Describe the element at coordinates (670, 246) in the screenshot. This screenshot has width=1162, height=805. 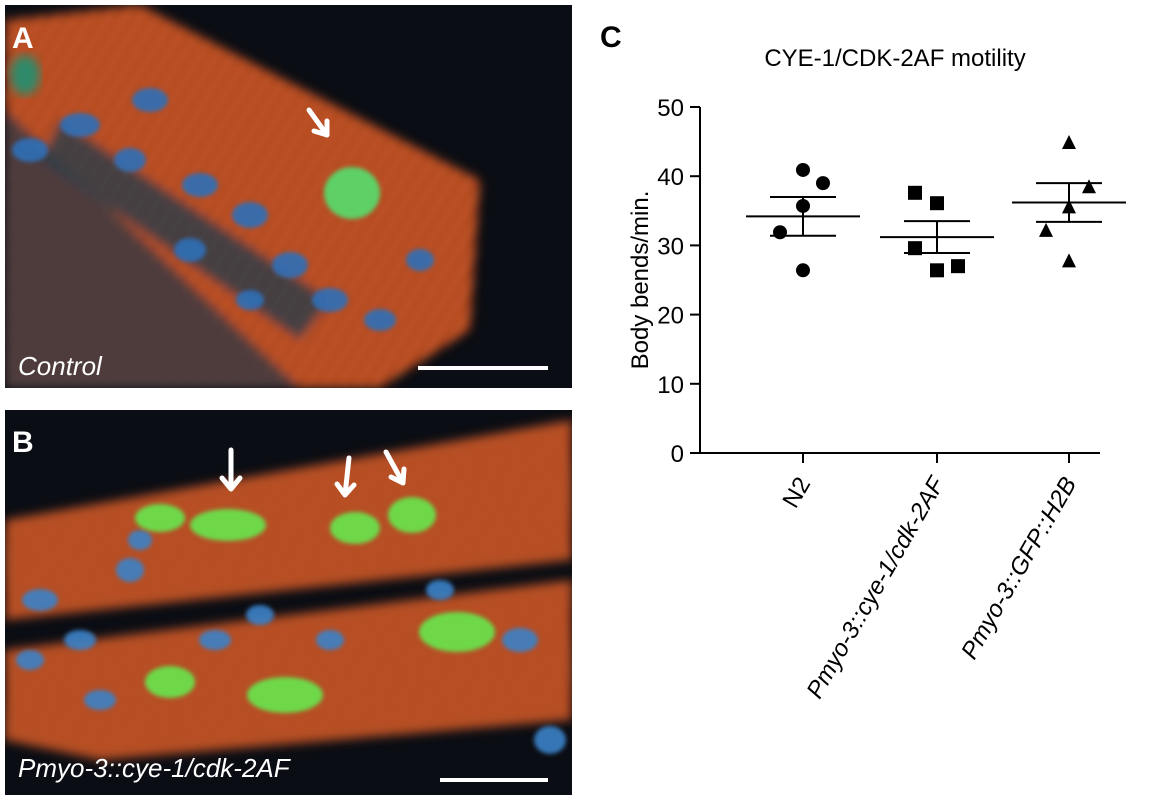
I see `y-tick-label: 30` at that location.